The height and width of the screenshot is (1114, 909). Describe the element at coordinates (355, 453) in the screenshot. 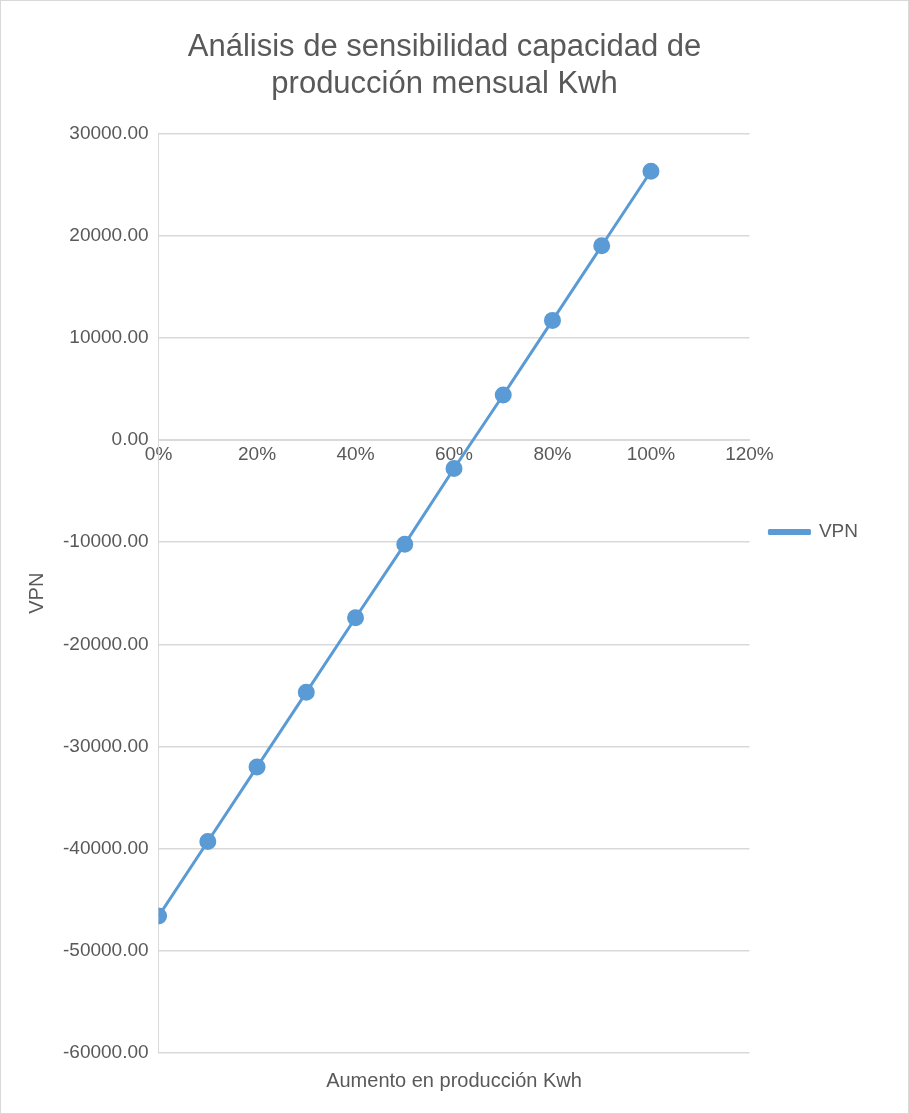

I see `x-tick-label: 40%` at that location.